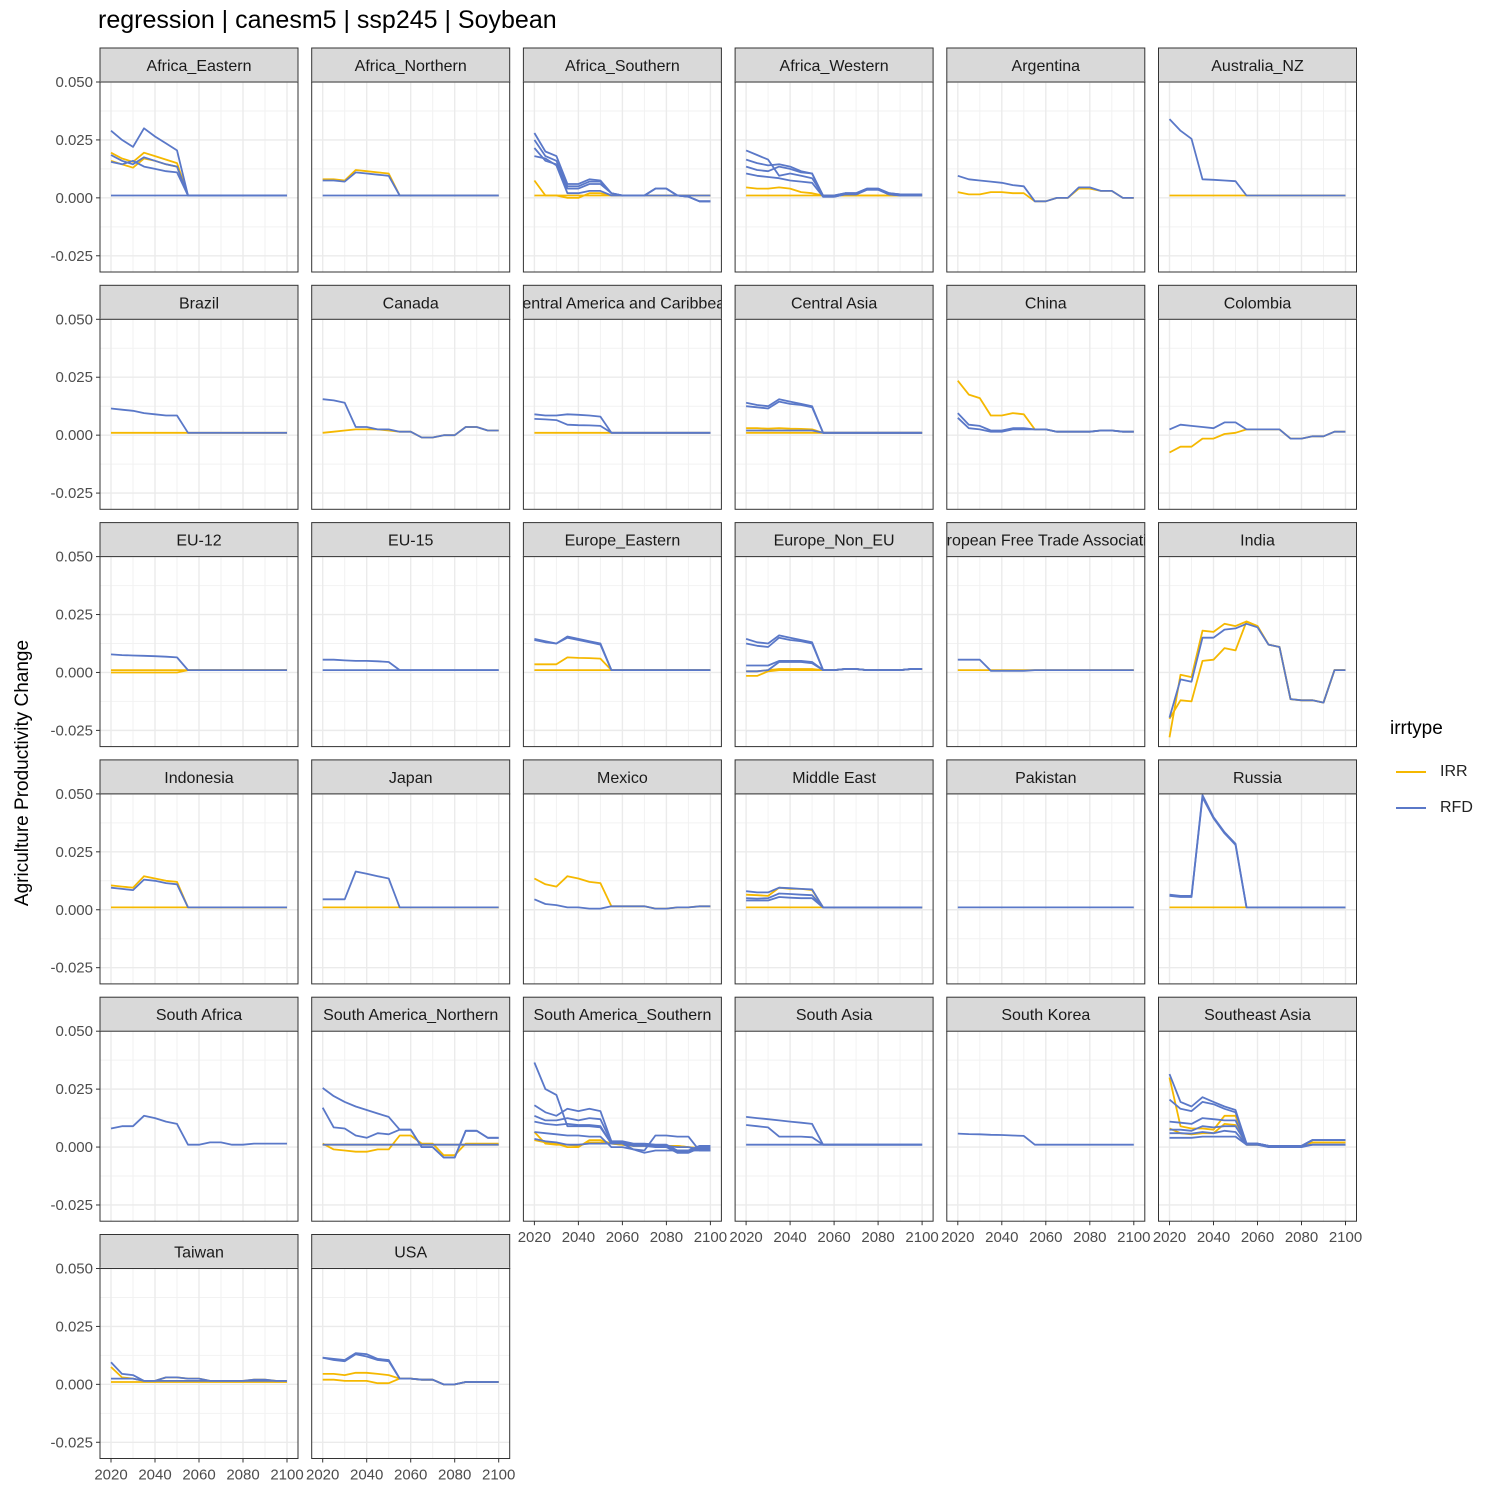  Describe the element at coordinates (410, 1015) in the screenshot. I see `facet-label: South America_Northern` at that location.